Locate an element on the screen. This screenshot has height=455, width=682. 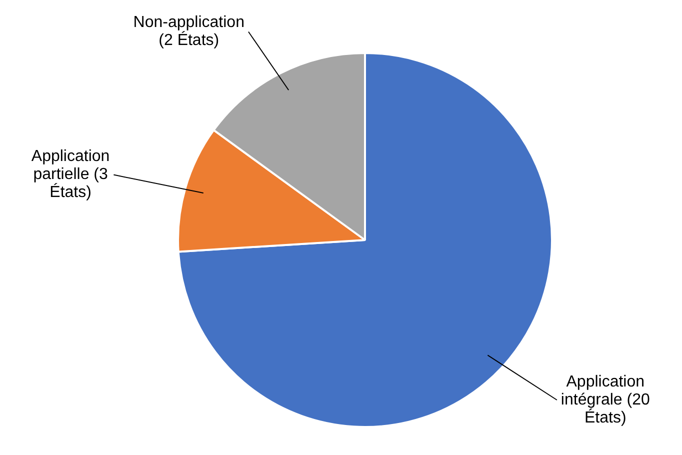
slice-label: Non-application (2 États) is located at coordinates (188, 32).